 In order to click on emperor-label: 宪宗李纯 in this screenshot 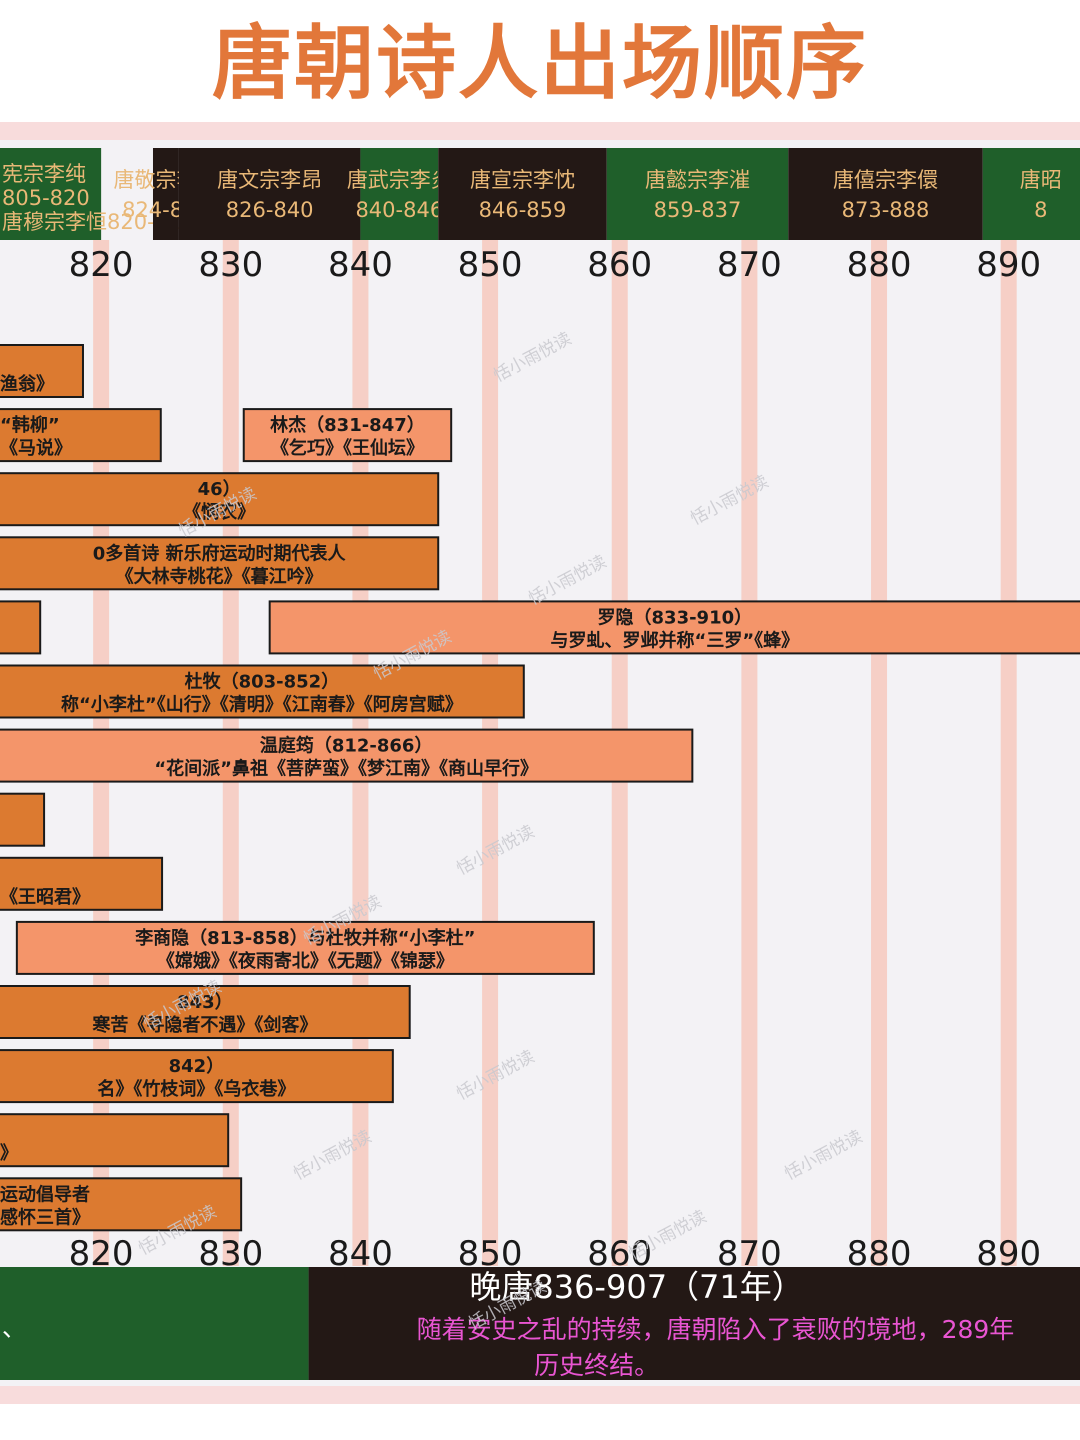, I will do `click(44, 174)`.